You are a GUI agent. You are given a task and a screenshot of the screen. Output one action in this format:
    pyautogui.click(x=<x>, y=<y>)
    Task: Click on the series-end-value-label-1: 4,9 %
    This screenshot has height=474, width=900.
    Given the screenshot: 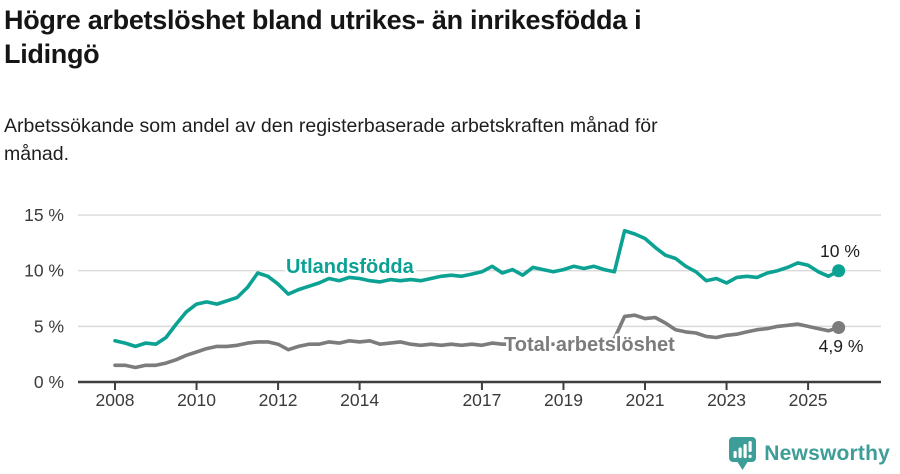 What is the action you would take?
    pyautogui.click(x=841, y=346)
    